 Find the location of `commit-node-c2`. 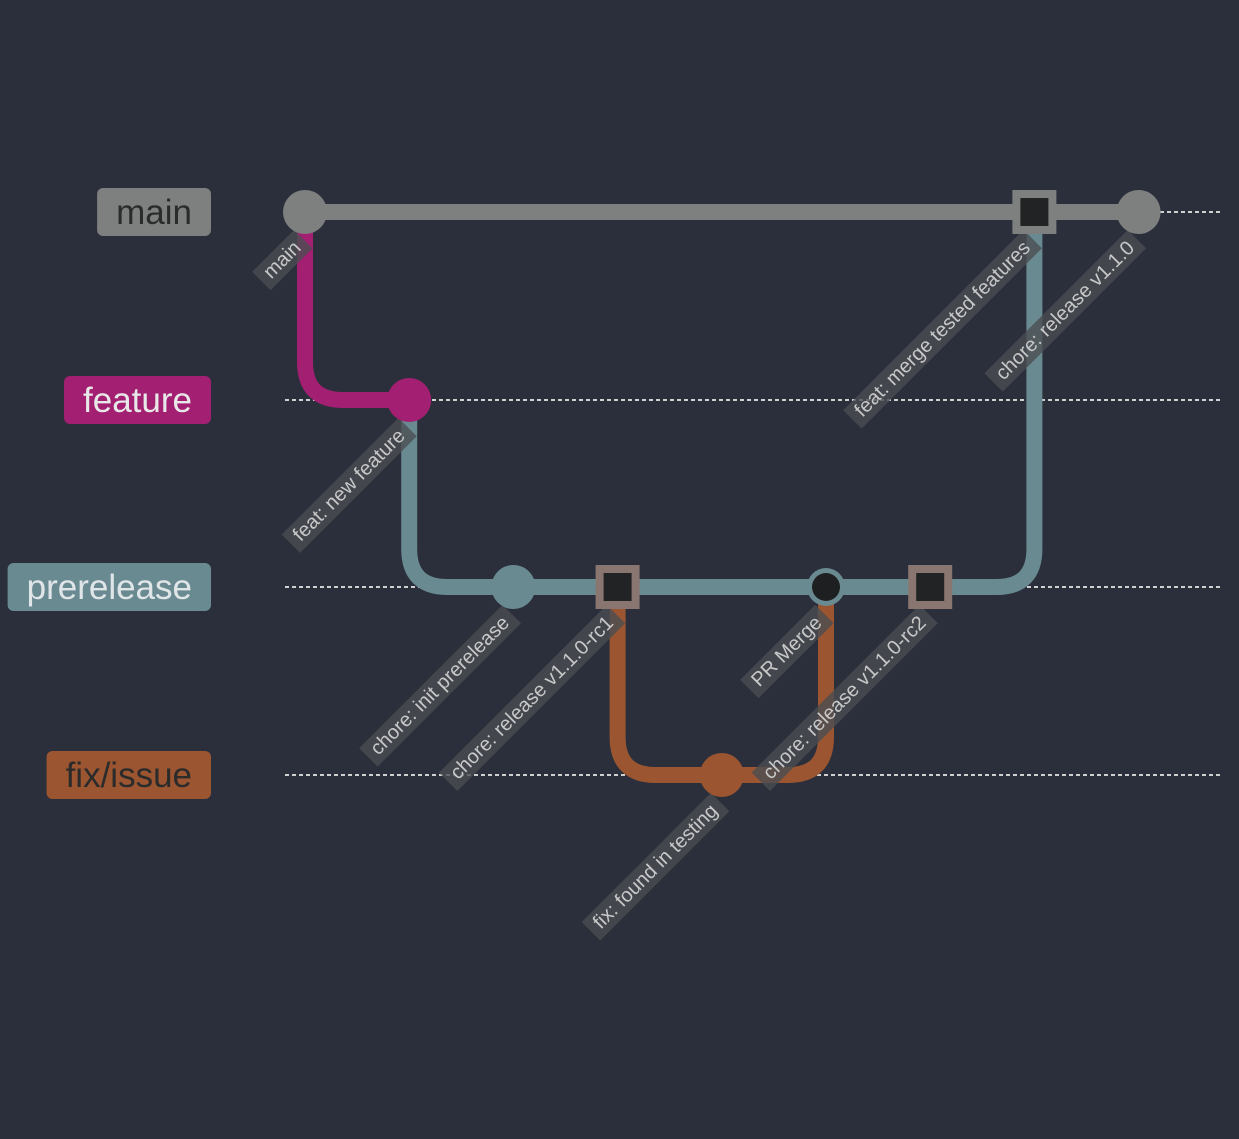

commit-node-c2 is located at coordinates (409, 400).